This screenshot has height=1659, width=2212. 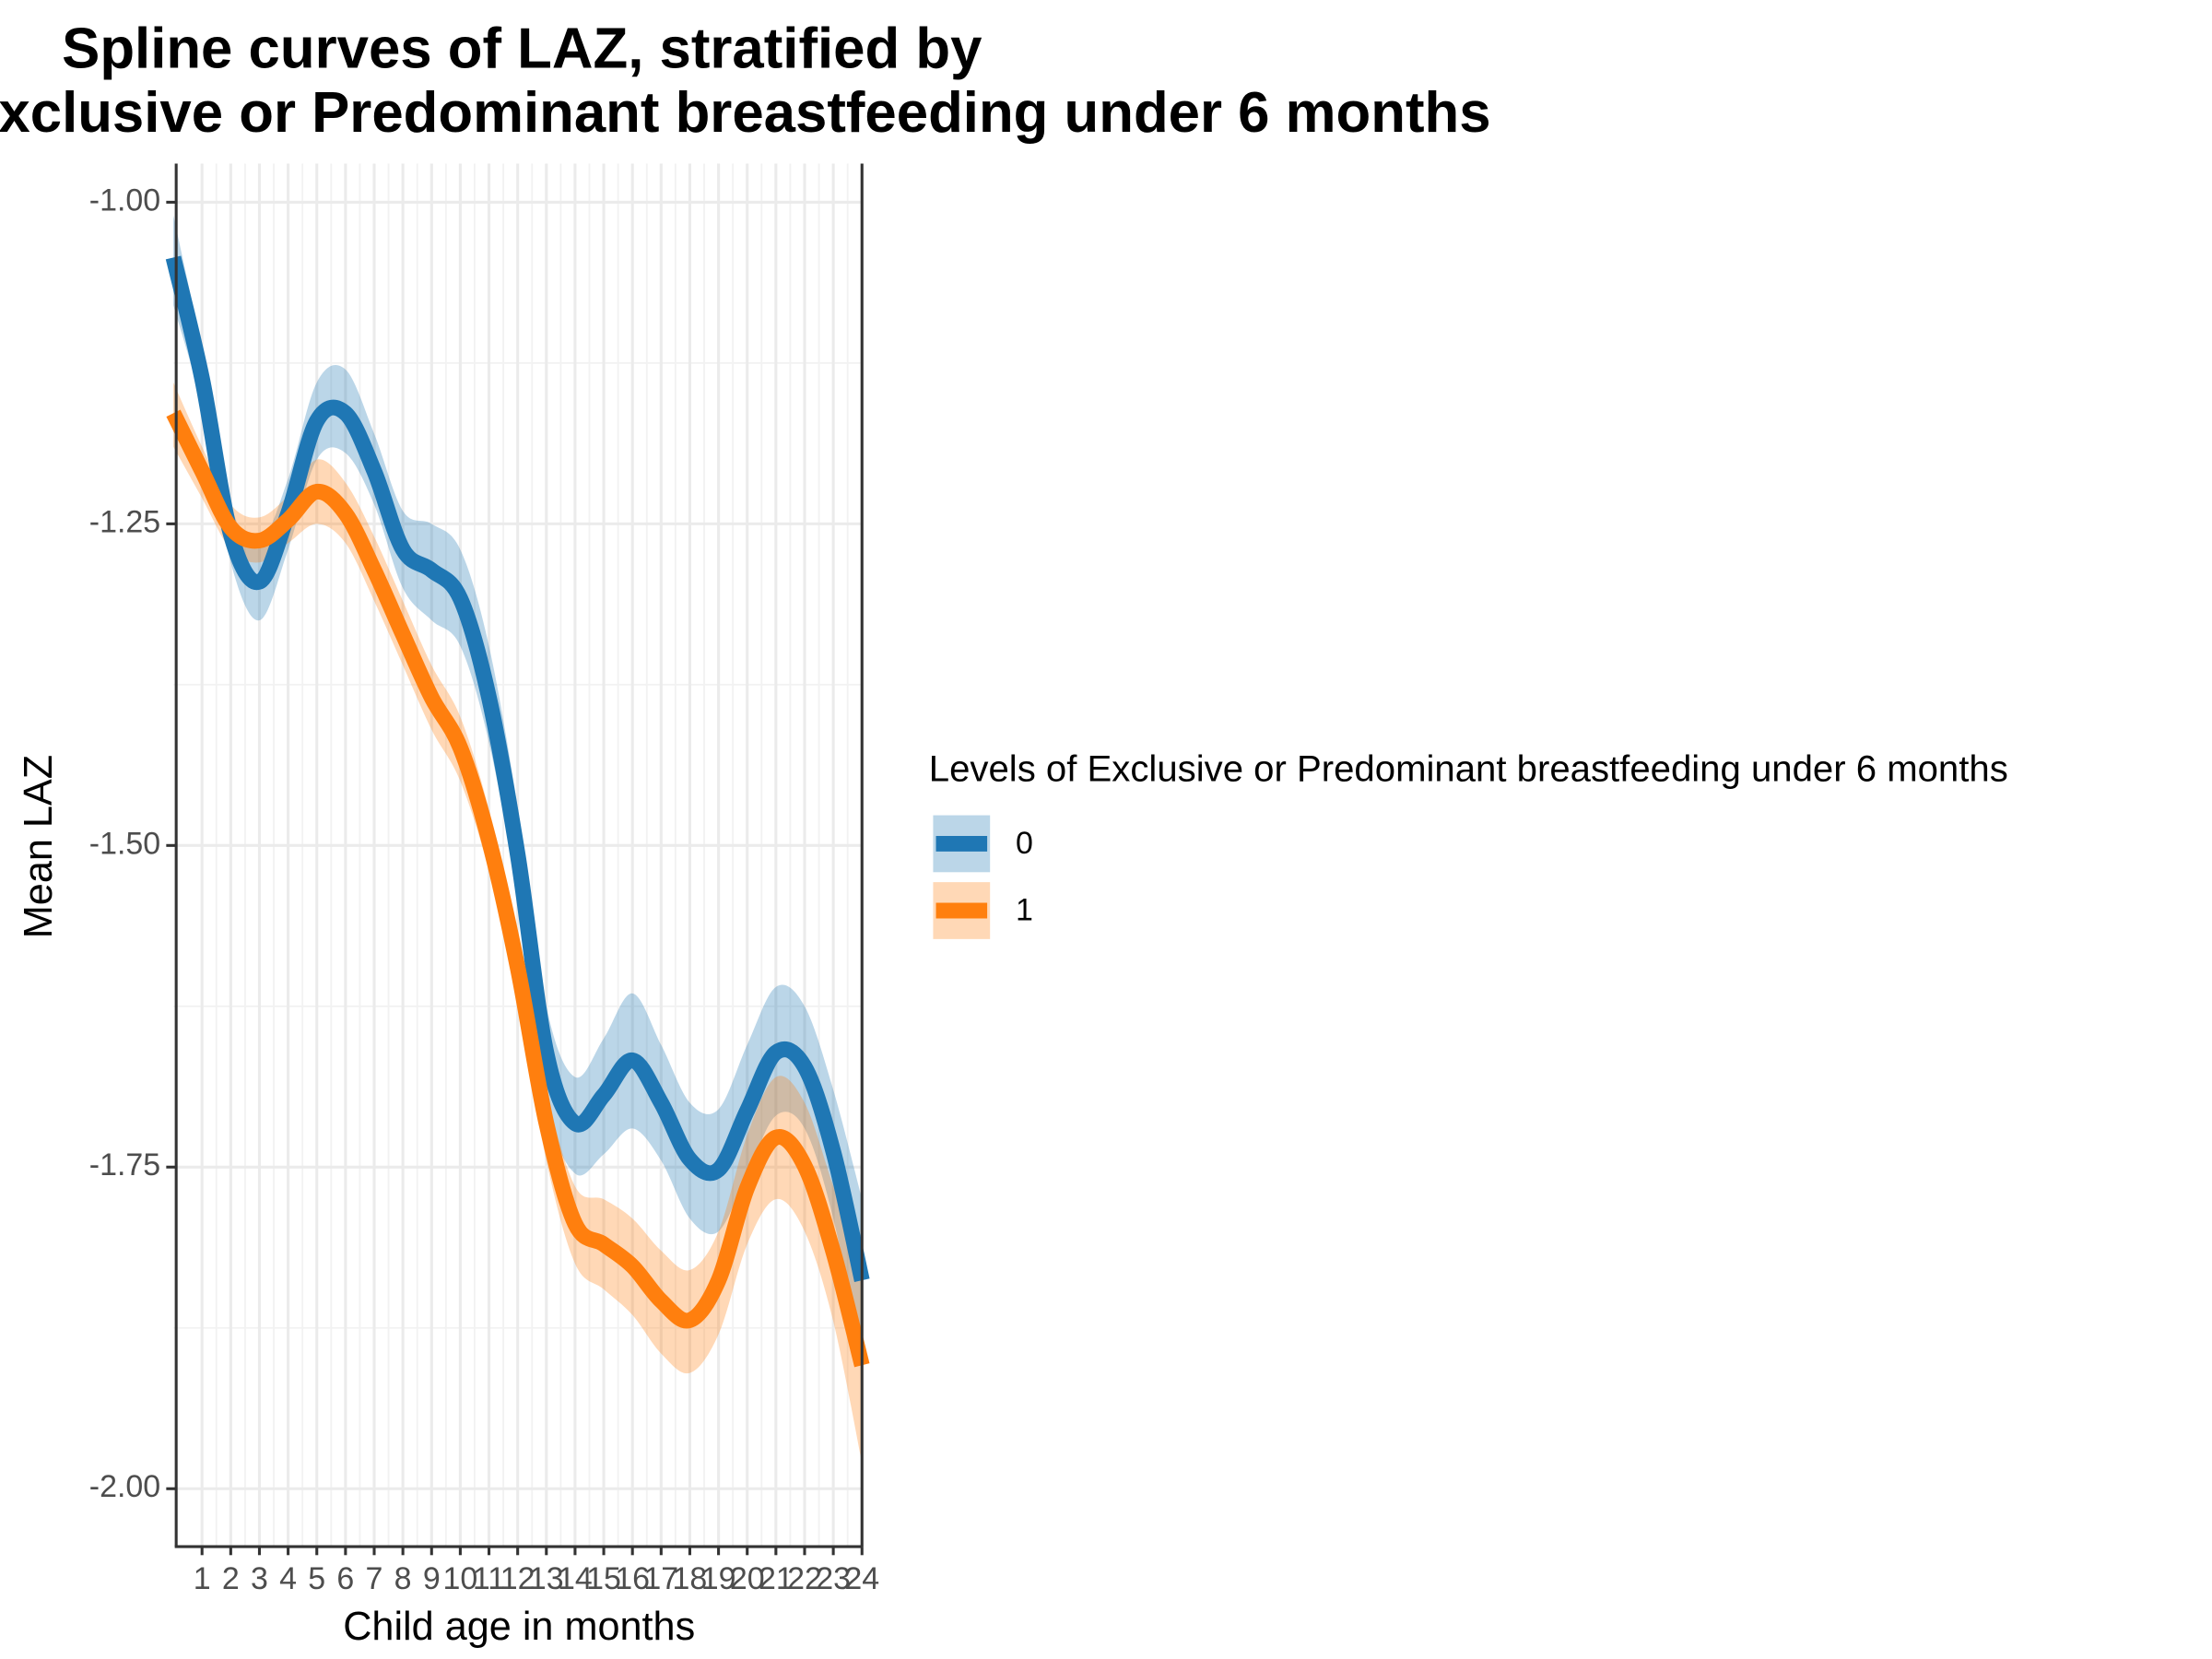 I want to click on x-tick-label: 12, so click(x=517, y=1578).